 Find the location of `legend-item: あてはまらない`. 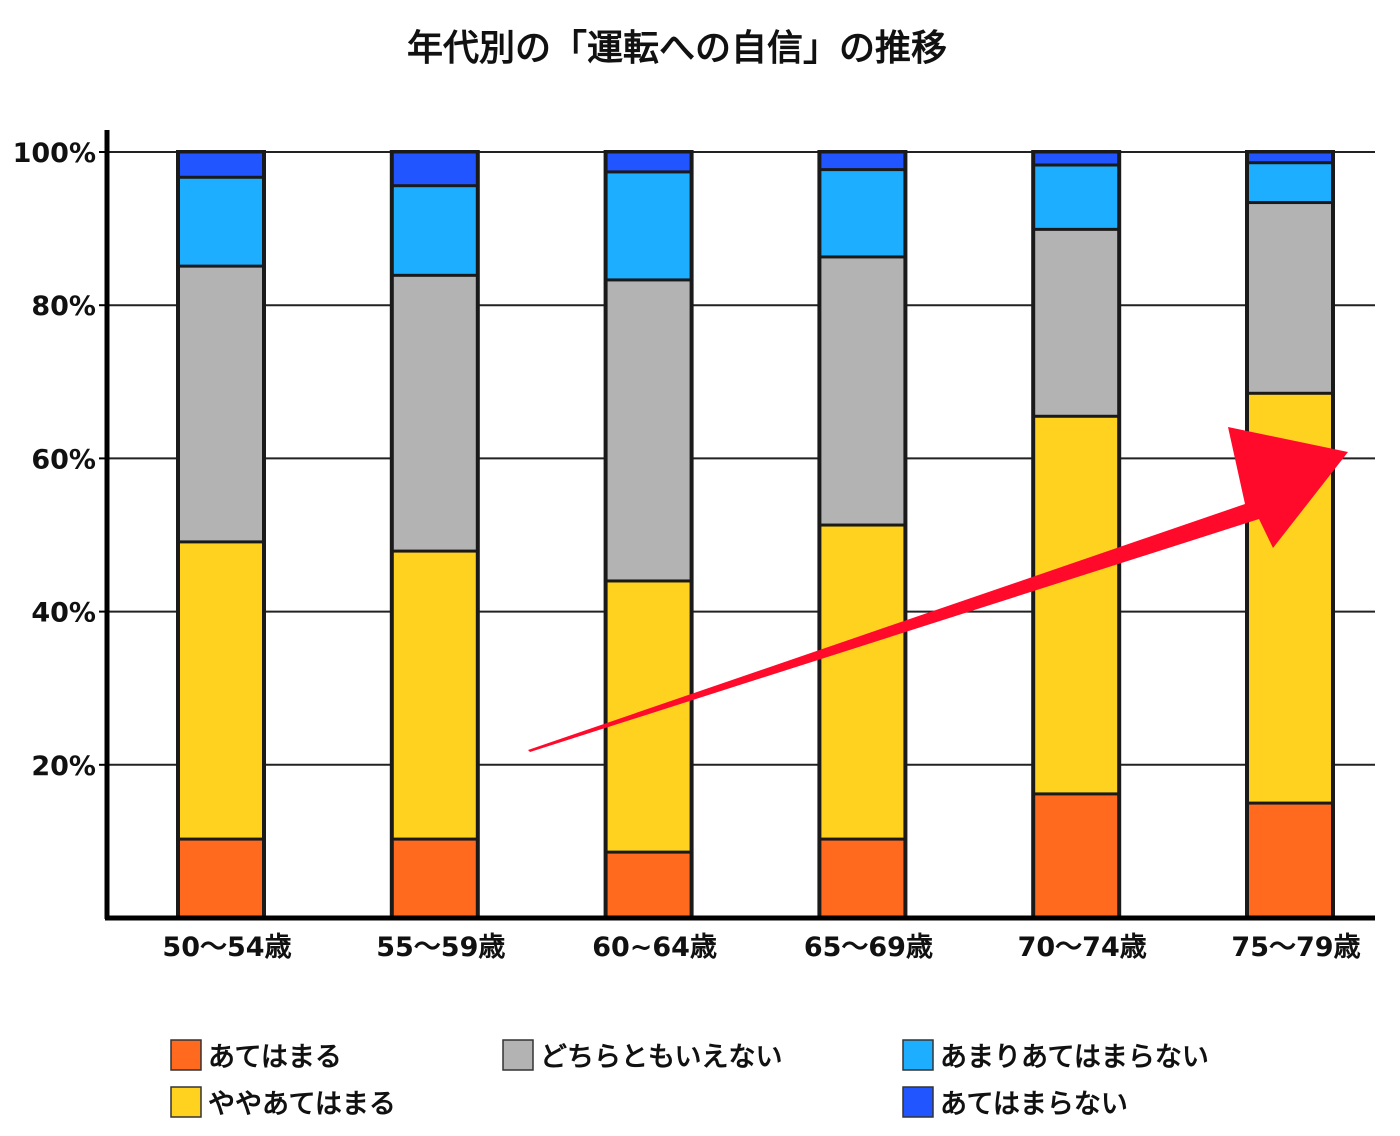

legend-item: あてはまらない is located at coordinates (1015, 1103).